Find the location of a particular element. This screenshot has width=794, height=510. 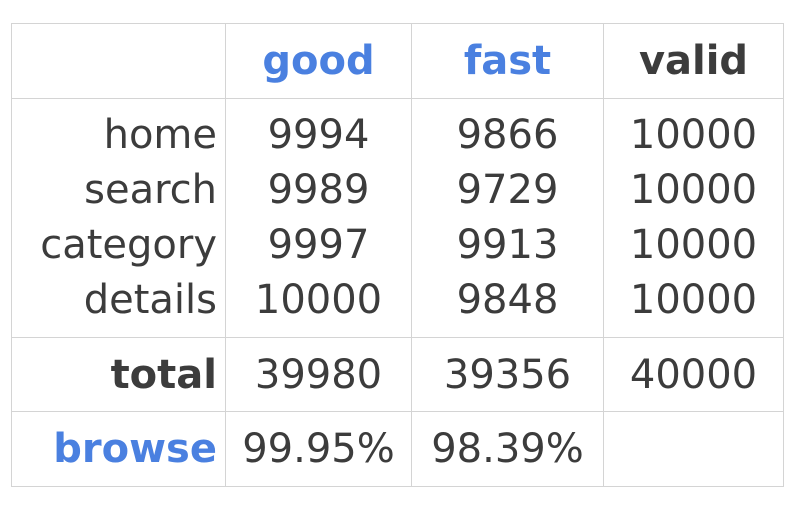

value-details-valid: 10000 is located at coordinates (693, 300).